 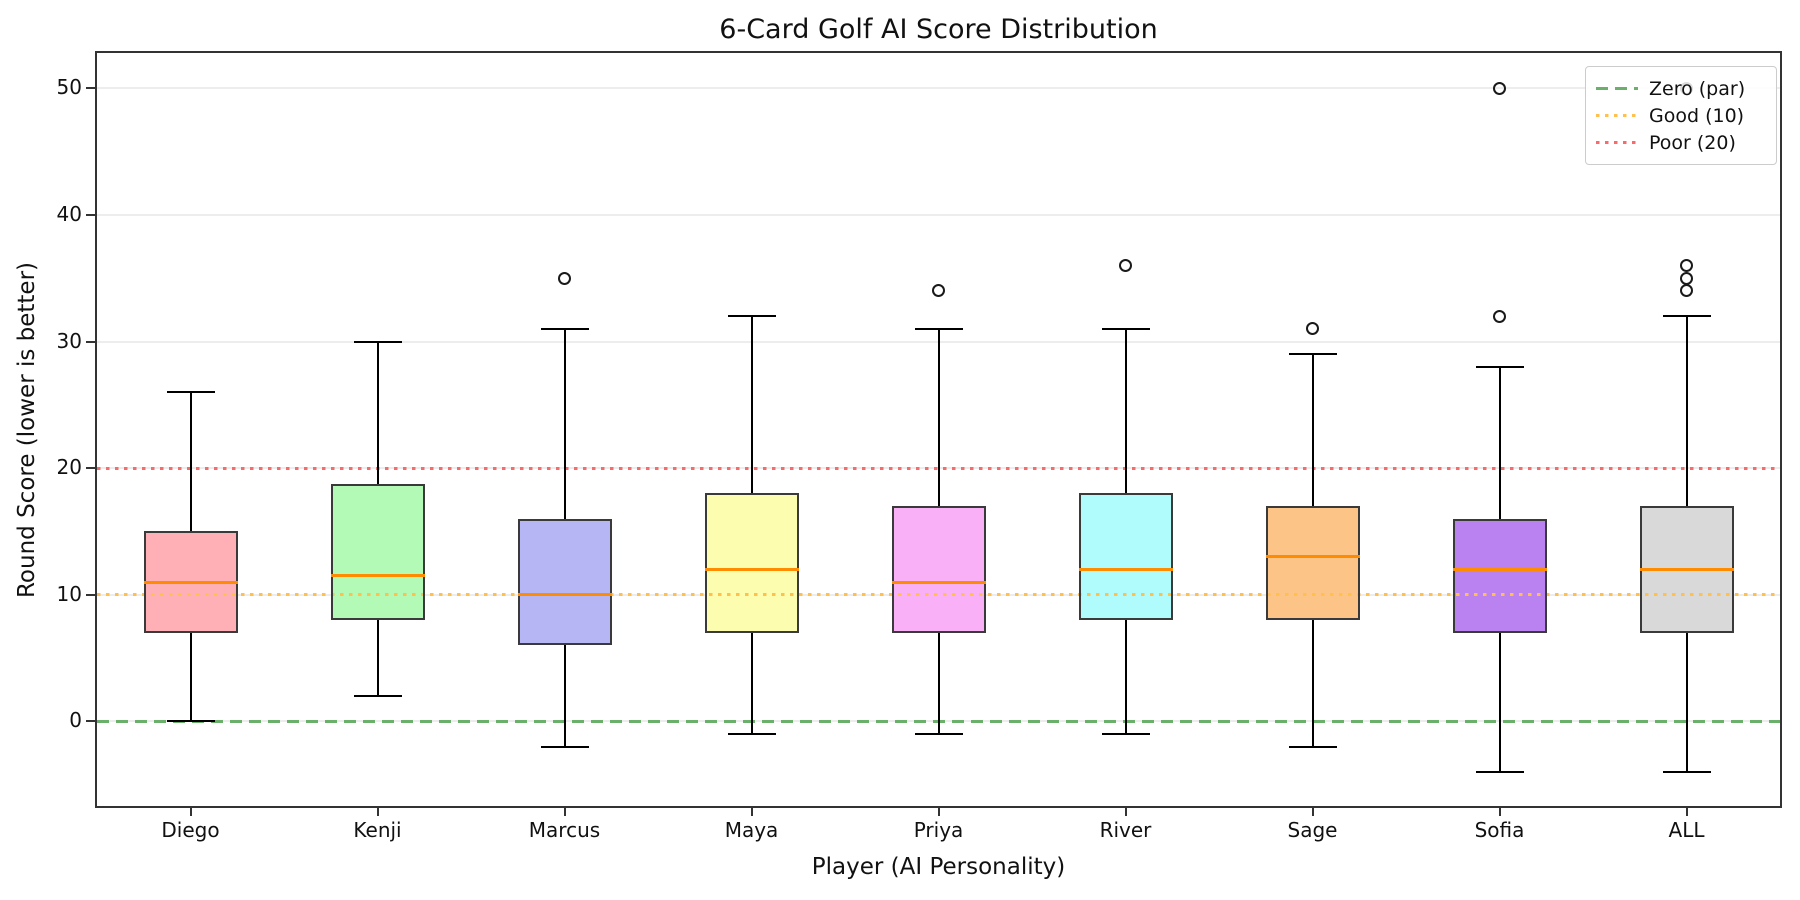 What do you see at coordinates (1312, 830) in the screenshot?
I see `x-tick-label-Sage: Sage` at bounding box center [1312, 830].